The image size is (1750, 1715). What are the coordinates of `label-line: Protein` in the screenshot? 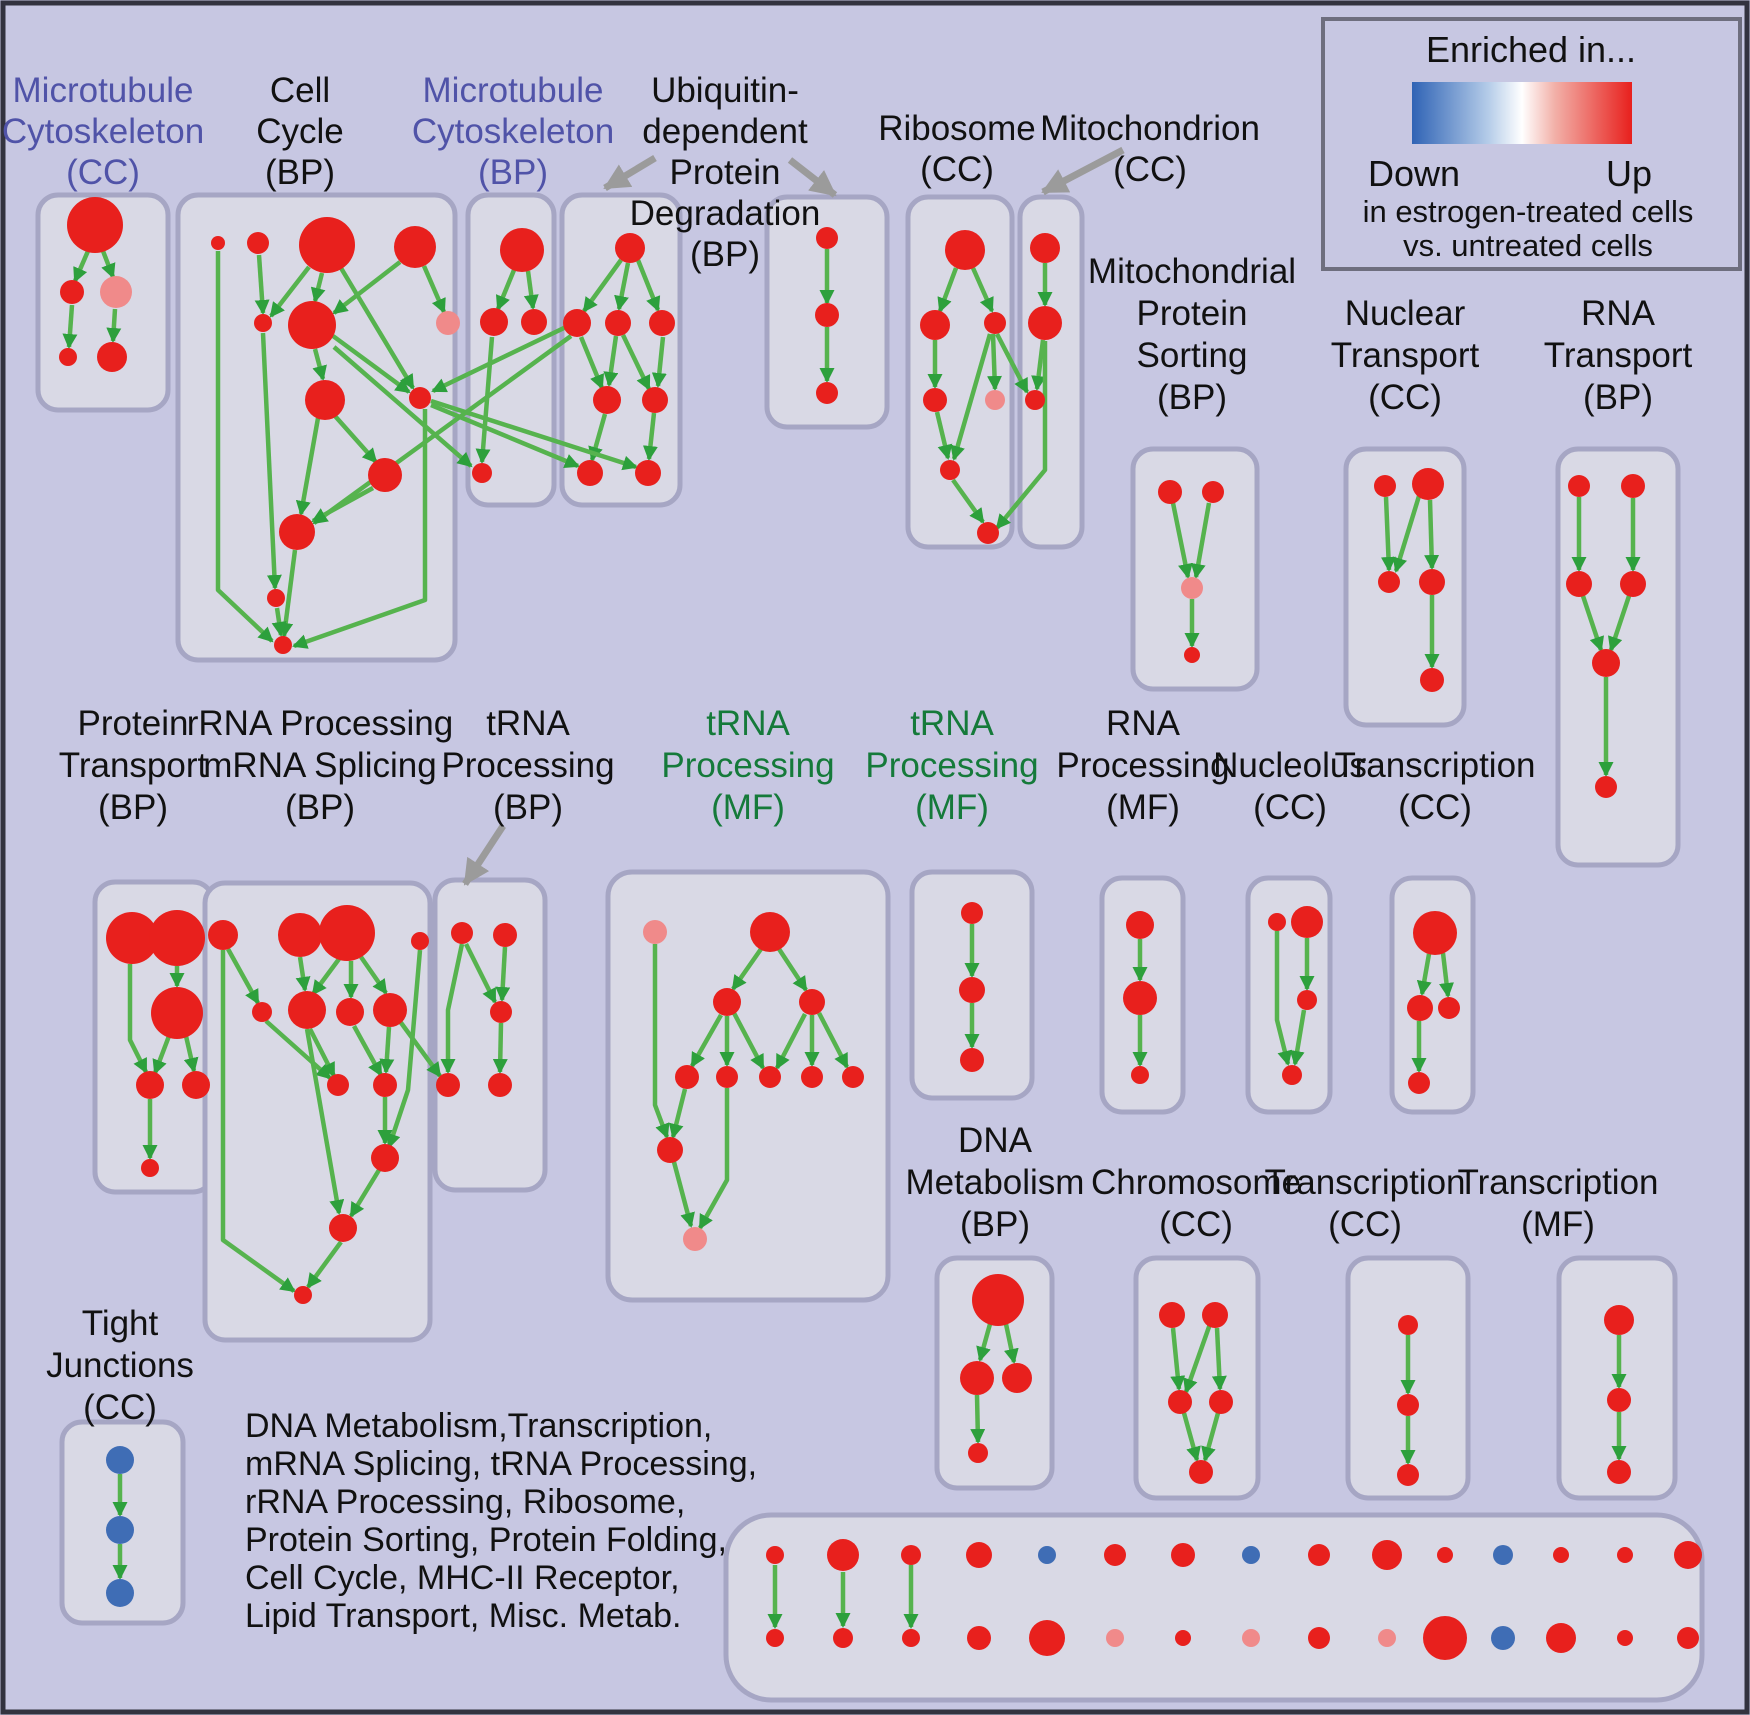 It's located at (133, 723).